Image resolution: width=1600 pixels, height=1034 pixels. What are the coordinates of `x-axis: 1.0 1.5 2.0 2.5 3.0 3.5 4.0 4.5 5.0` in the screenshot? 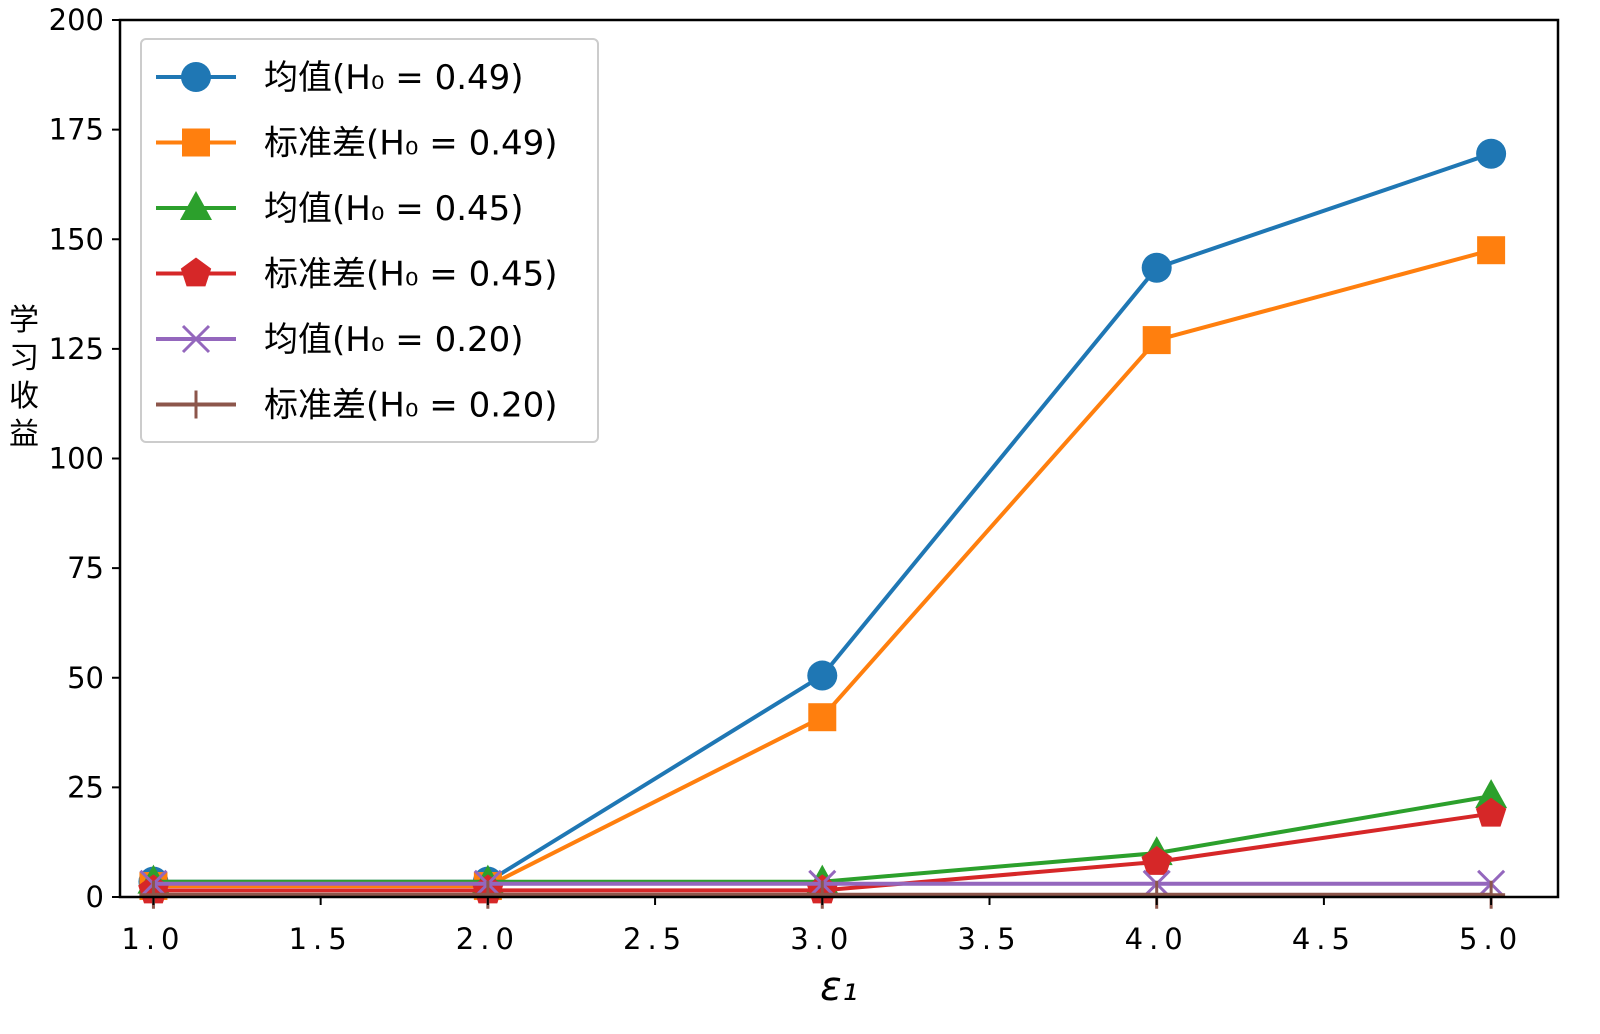 It's located at (822, 926).